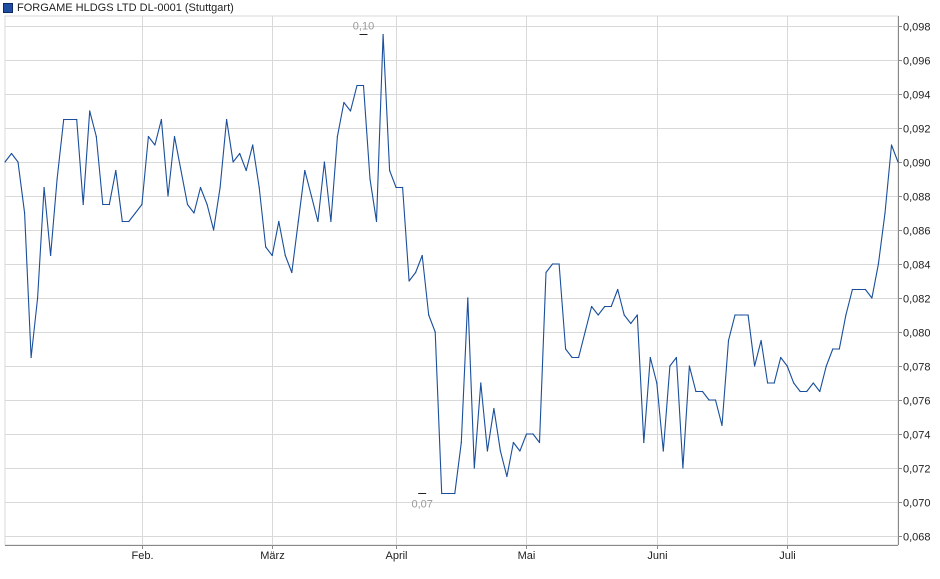 The height and width of the screenshot is (579, 940). Describe the element at coordinates (917, 538) in the screenshot. I see `y-tick-label: 0,068` at that location.